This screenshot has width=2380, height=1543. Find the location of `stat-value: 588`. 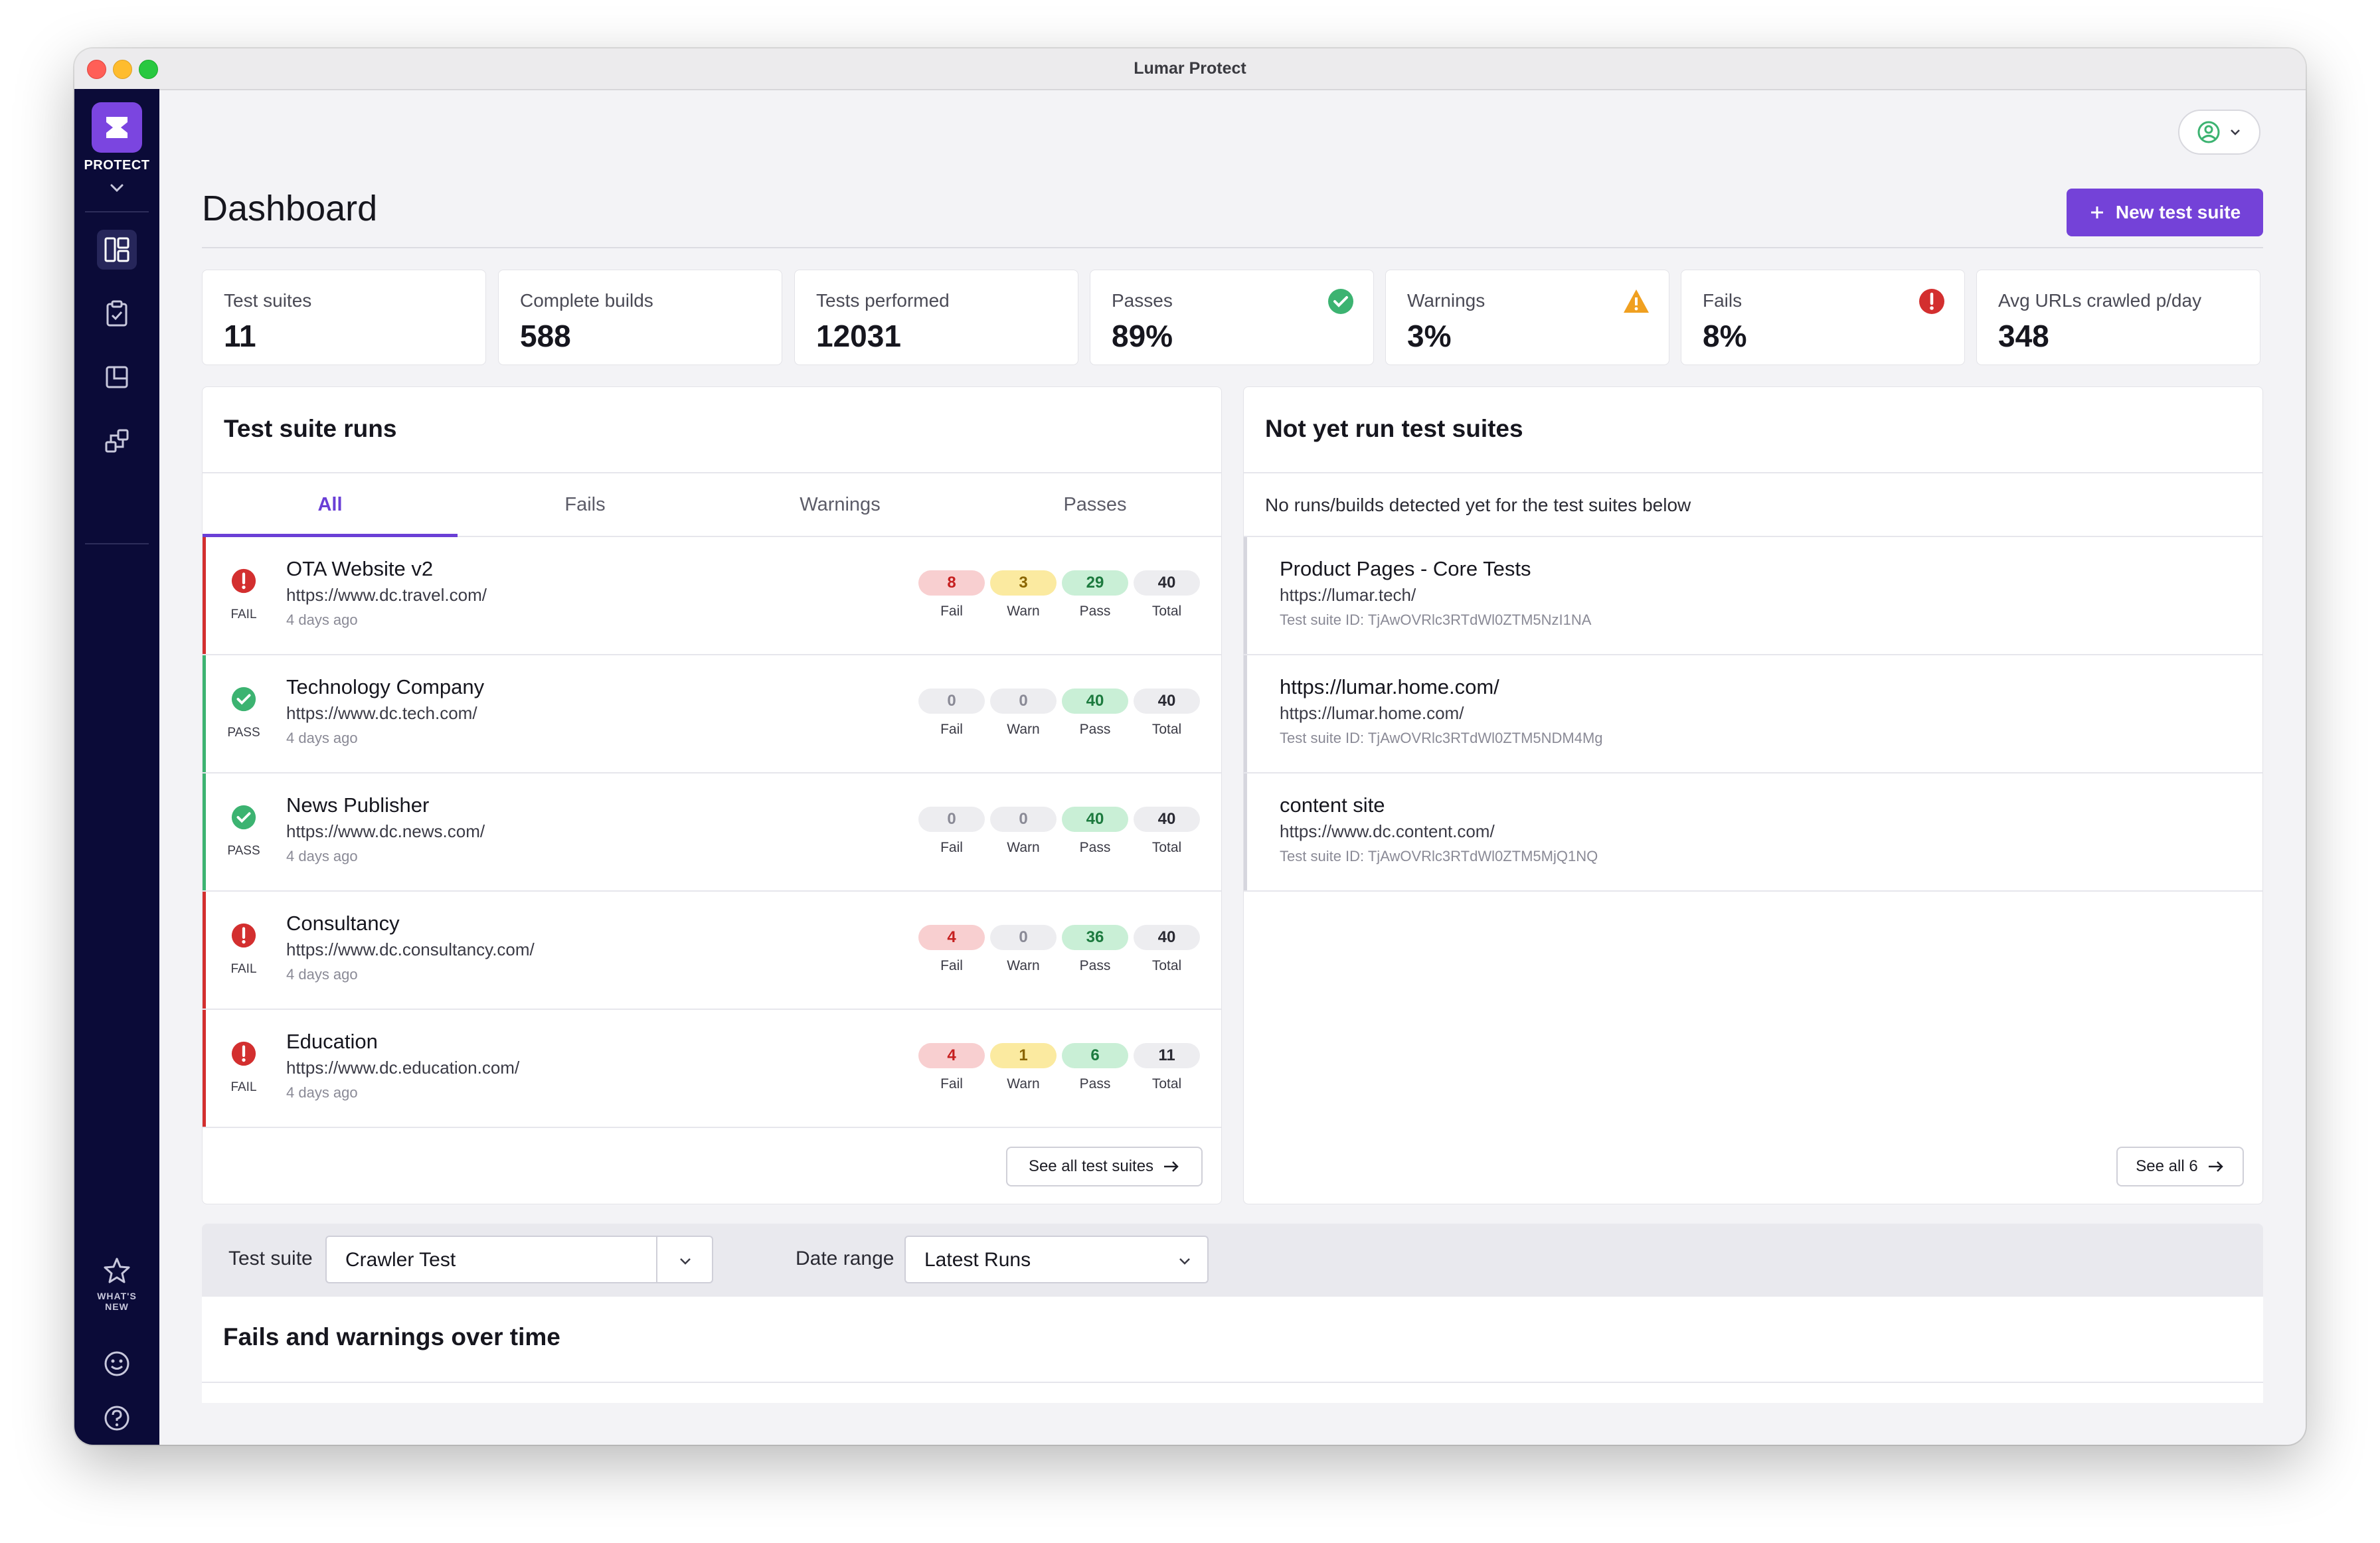

stat-value: 588 is located at coordinates (545, 336).